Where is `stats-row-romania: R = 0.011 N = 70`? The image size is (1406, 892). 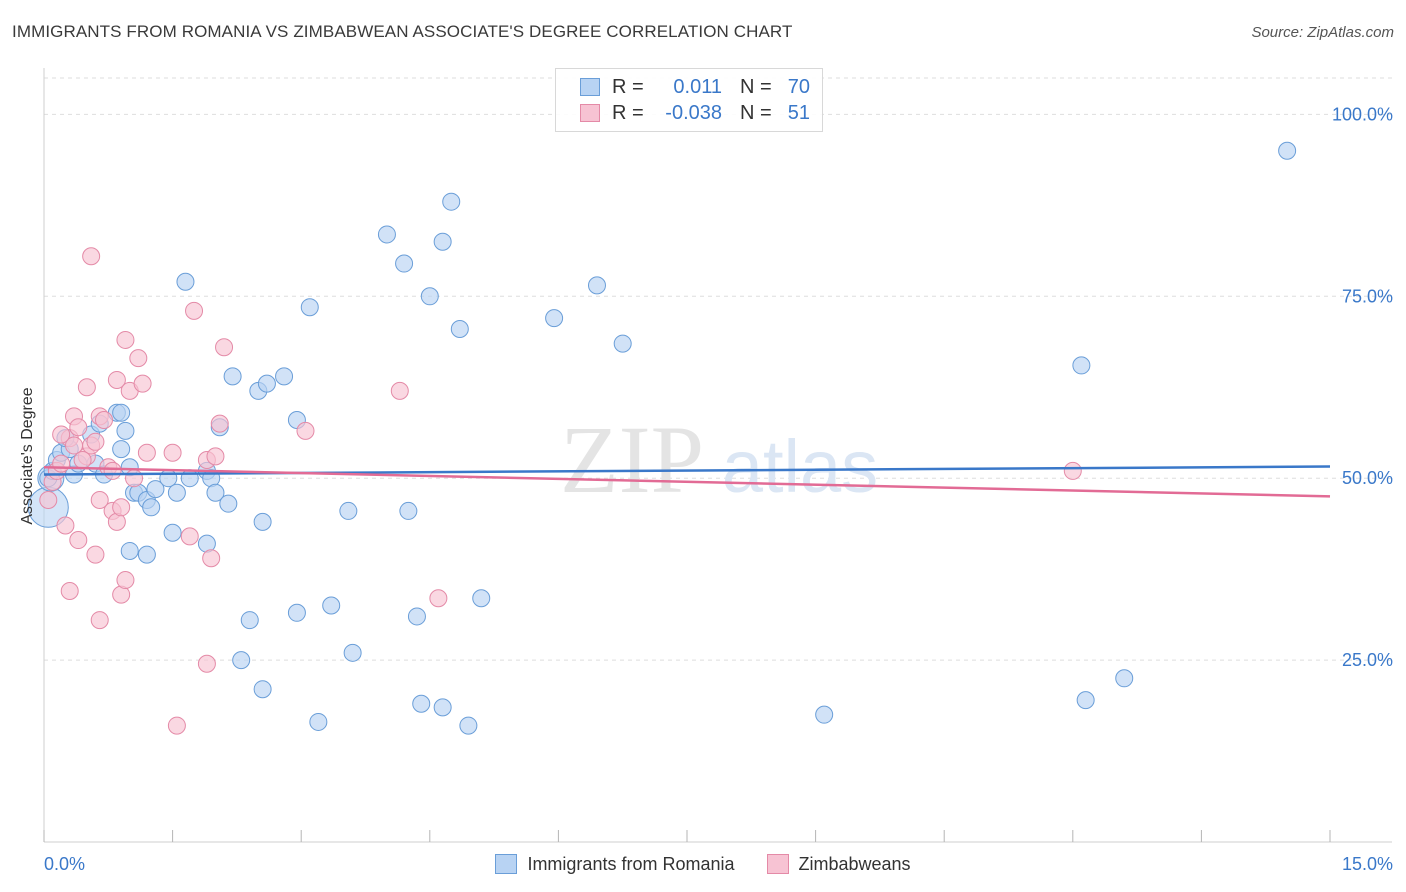 stats-row-romania: R = 0.011 N = 70 is located at coordinates (695, 87).